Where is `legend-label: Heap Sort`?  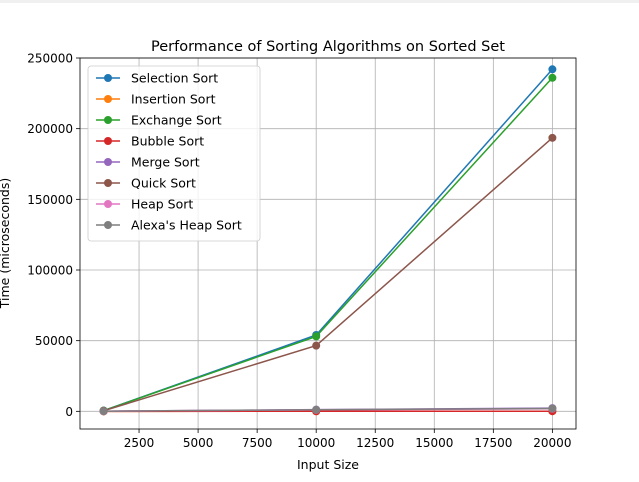 legend-label: Heap Sort is located at coordinates (162, 204).